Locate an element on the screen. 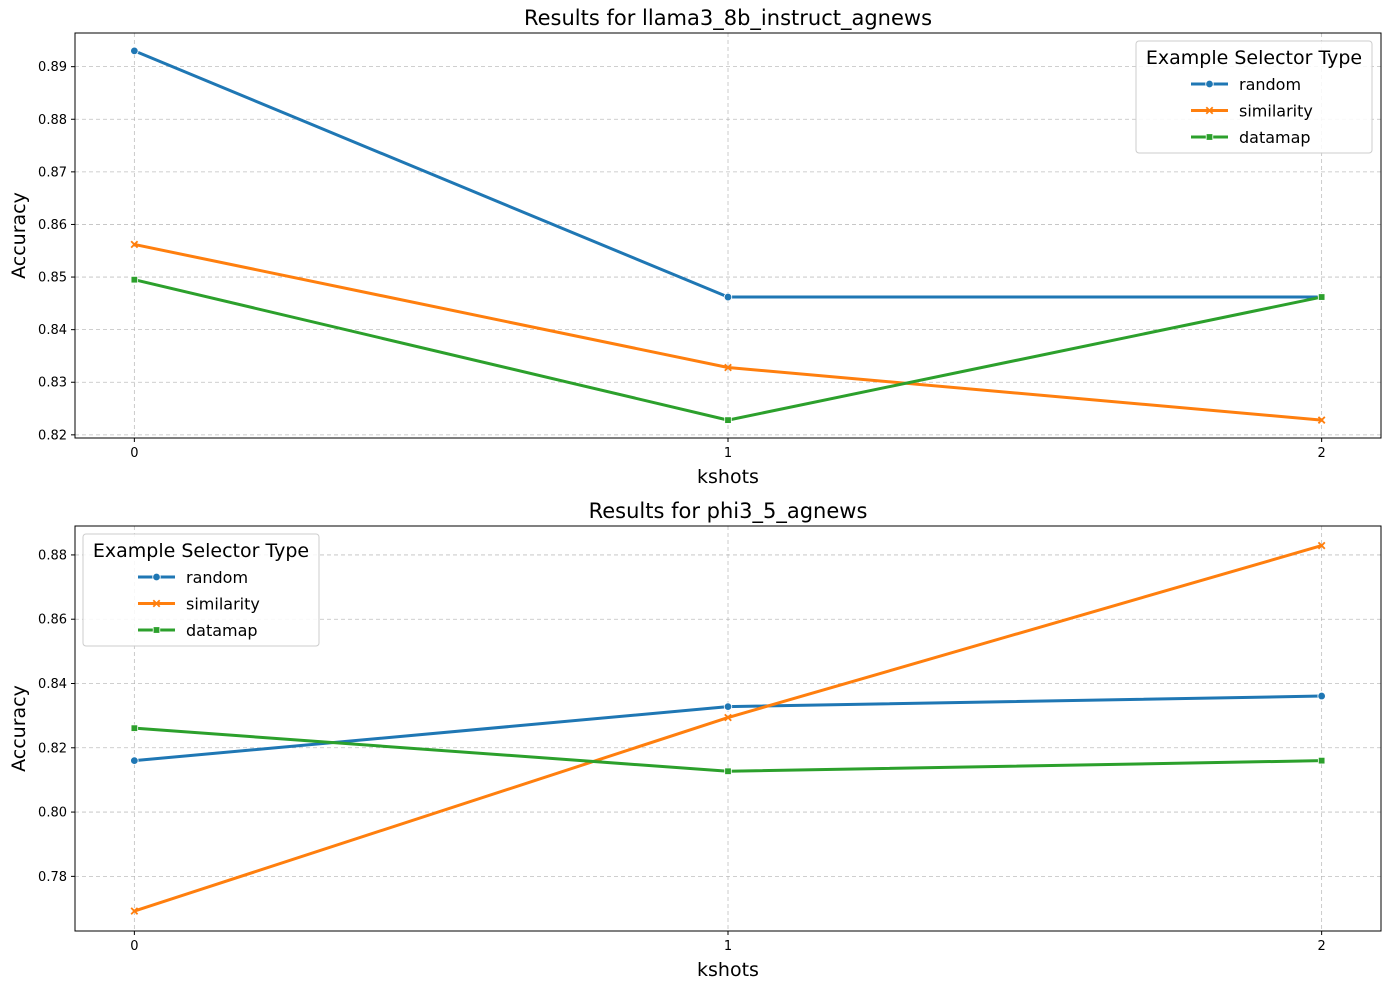  y-tick-label: 0.89 is located at coordinates (52, 67).